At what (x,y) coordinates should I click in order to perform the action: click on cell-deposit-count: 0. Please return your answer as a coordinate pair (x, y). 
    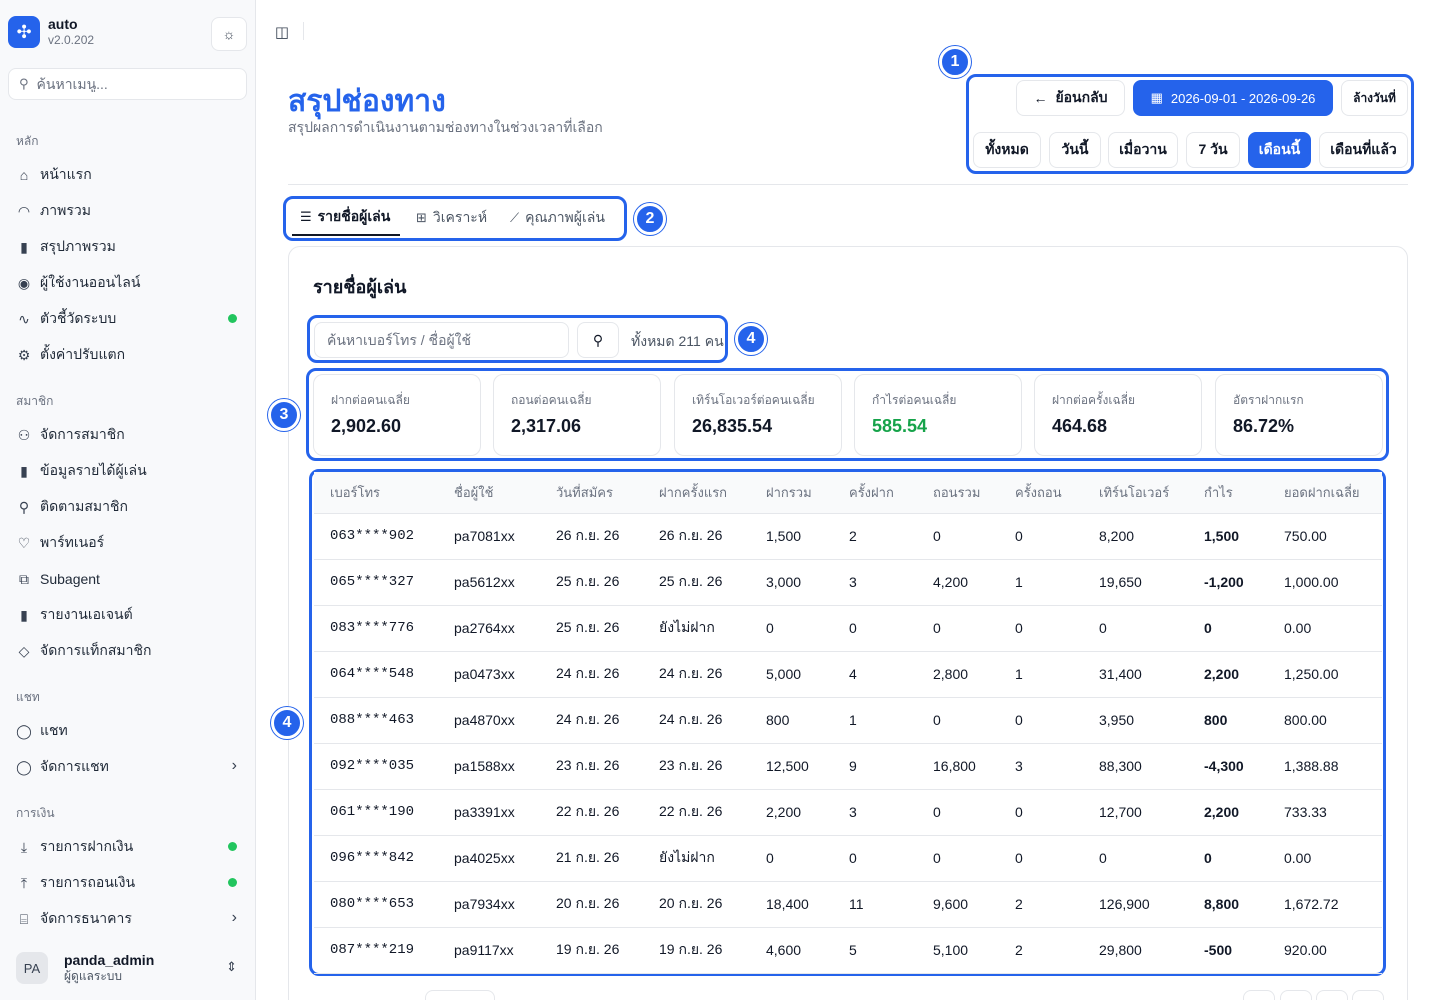
    Looking at the image, I should click on (875, 858).